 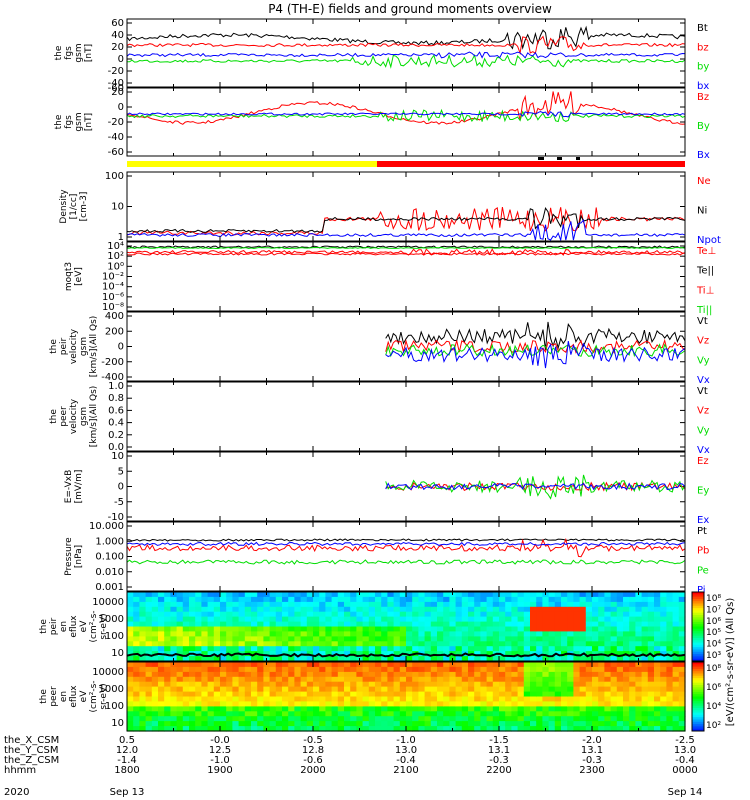 What do you see at coordinates (698, 675) in the screenshot?
I see `colorbar-1-band` at bounding box center [698, 675].